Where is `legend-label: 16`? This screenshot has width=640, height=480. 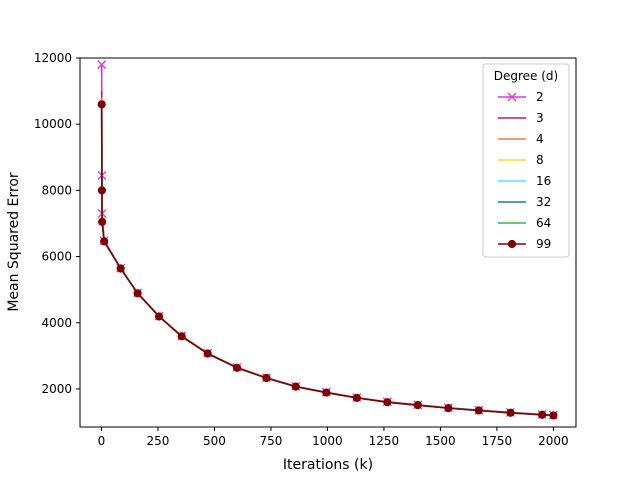 legend-label: 16 is located at coordinates (543, 181).